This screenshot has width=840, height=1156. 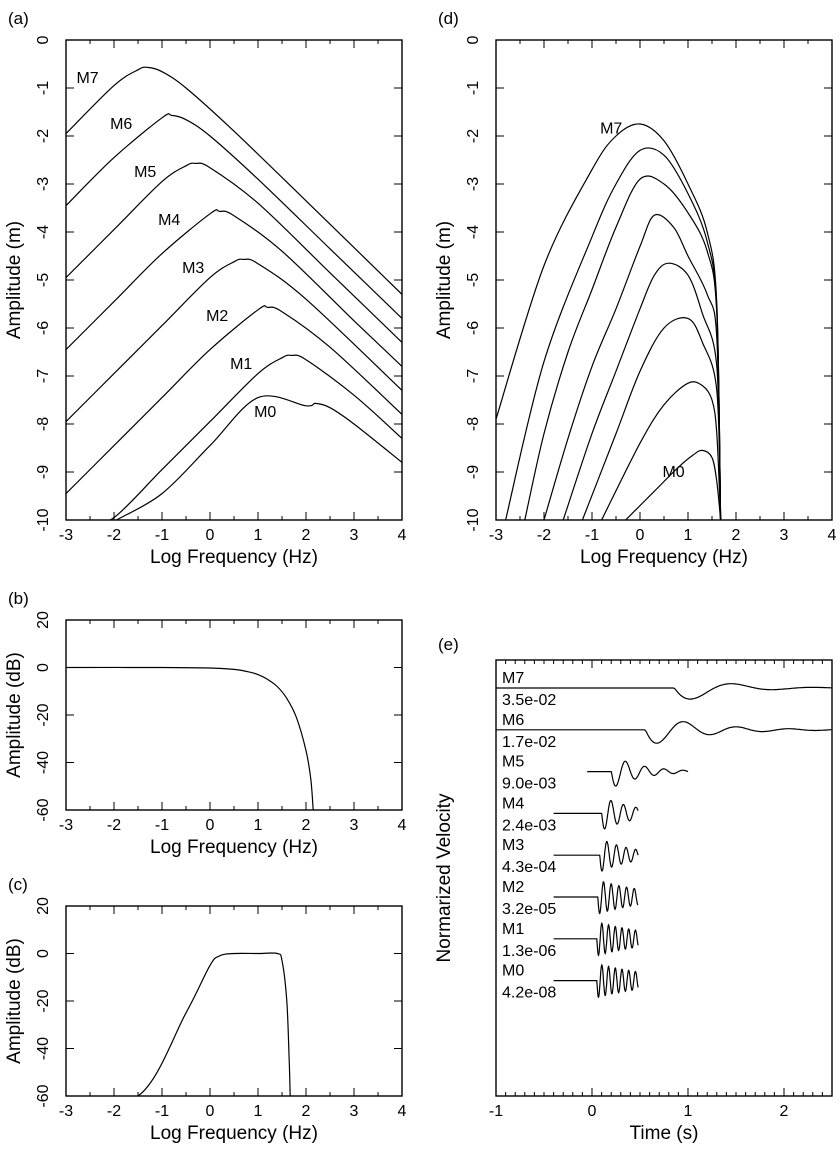 I want to click on x-tick-label-a: 4, so click(x=402, y=535).